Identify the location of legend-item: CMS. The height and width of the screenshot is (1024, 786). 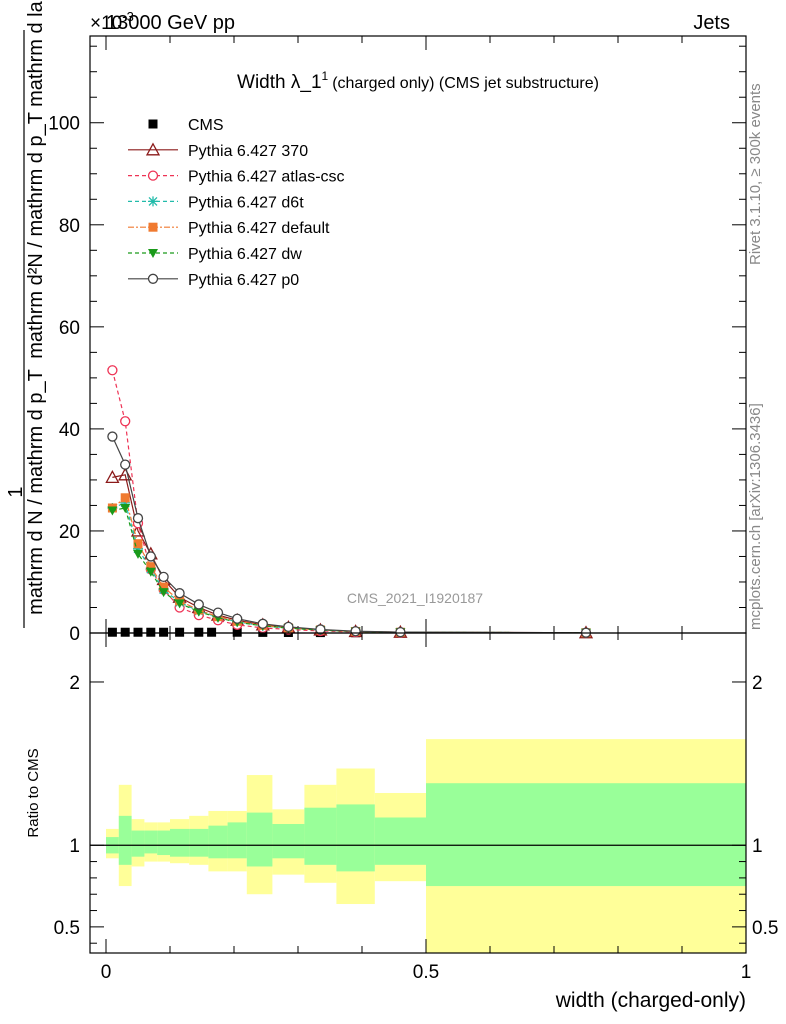
(186, 125).